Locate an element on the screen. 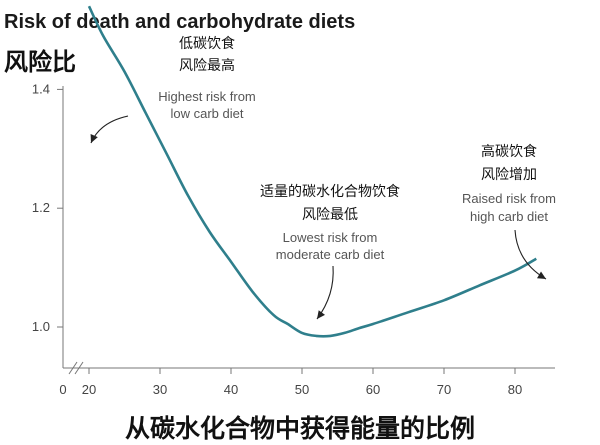 Image resolution: width=600 pixels, height=445 pixels. x-tick-label: 0 is located at coordinates (62, 389).